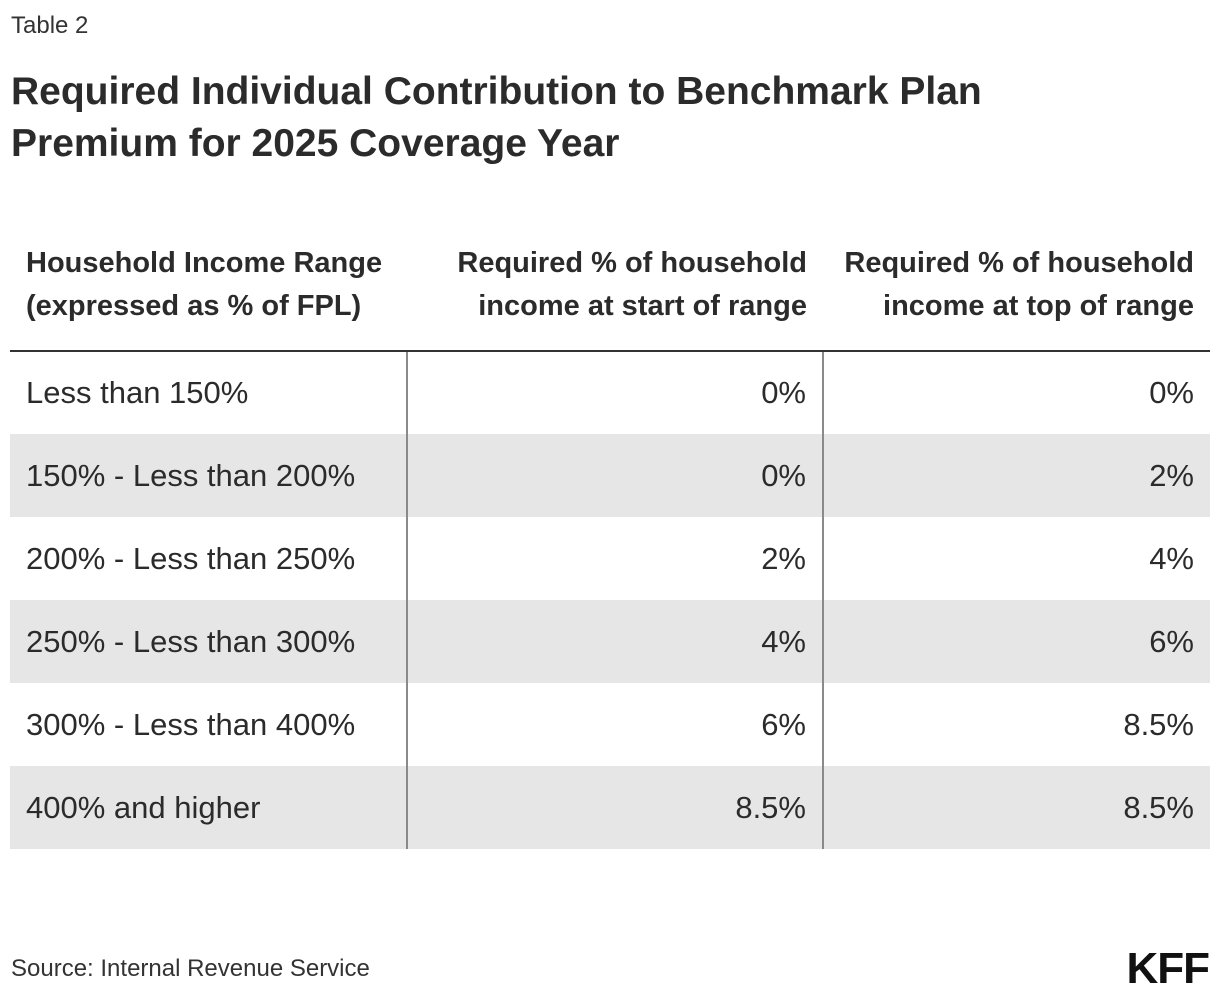 The width and height of the screenshot is (1220, 1000). I want to click on cell-income-range: 250% - Less than 300%, so click(209, 641).